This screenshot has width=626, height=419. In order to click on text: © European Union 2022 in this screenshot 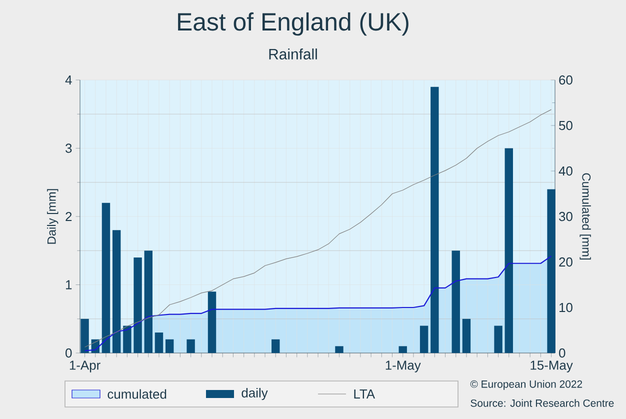, I will do `click(526, 385)`.